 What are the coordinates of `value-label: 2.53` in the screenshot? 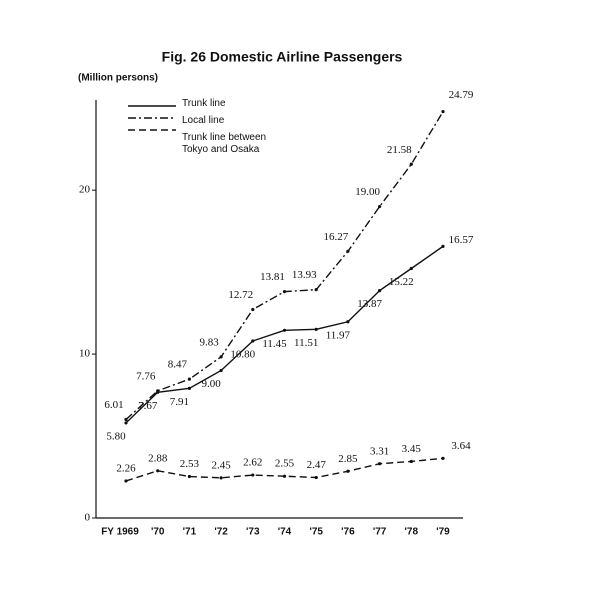 It's located at (190, 464).